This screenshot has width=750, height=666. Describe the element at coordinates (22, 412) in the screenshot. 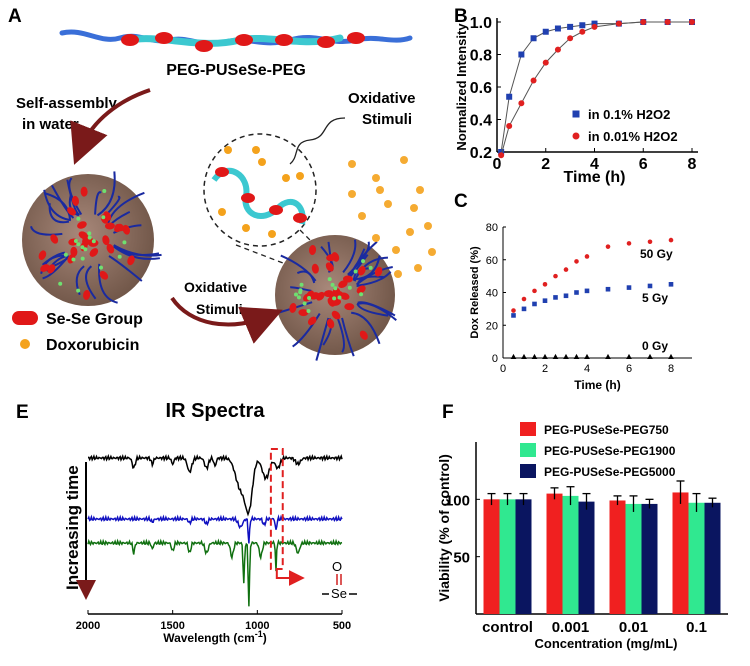

I see `panel-letter-e: E` at that location.